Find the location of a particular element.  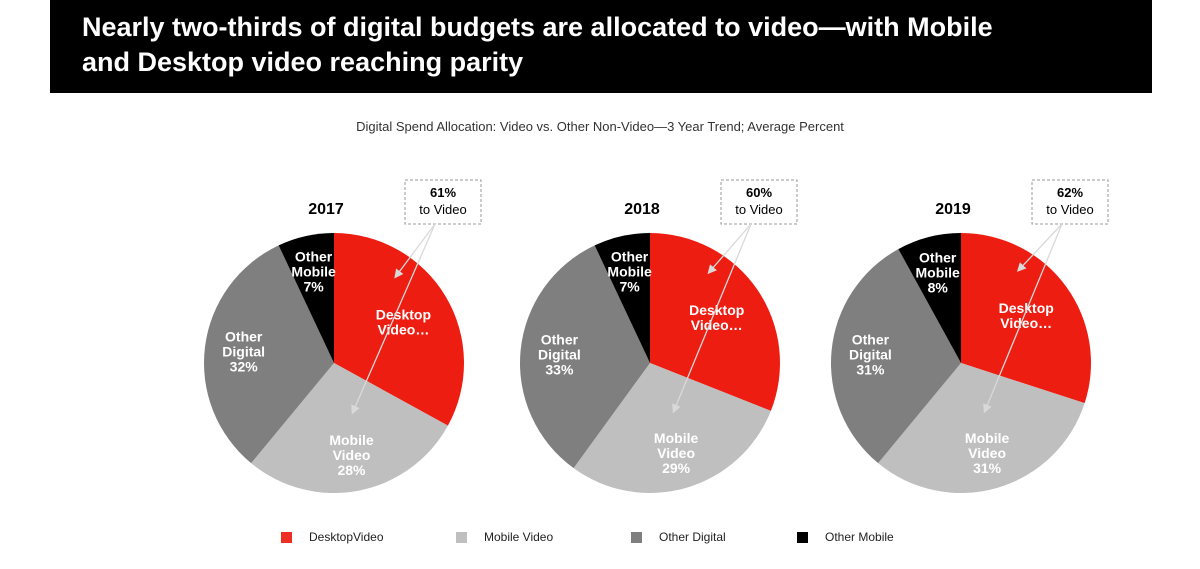

pie-slice-desktop-video-2018 is located at coordinates (715, 322).